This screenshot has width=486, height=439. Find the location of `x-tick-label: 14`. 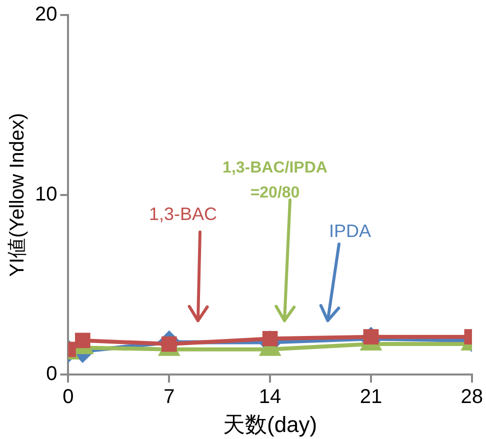

x-tick-label: 14 is located at coordinates (270, 397).